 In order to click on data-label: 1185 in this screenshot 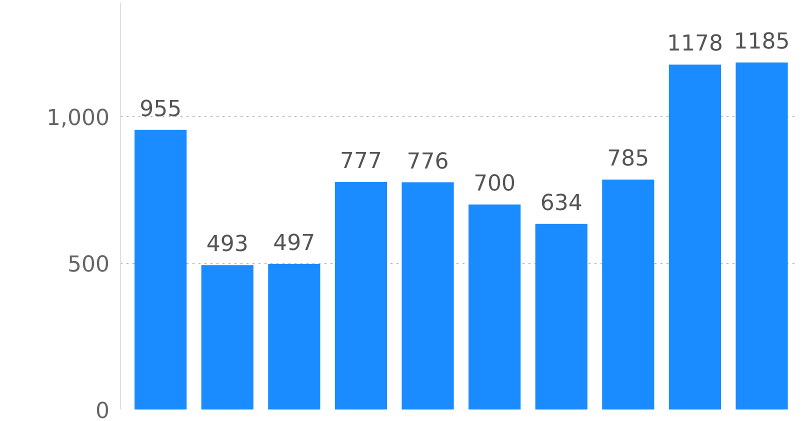, I will do `click(762, 42)`.